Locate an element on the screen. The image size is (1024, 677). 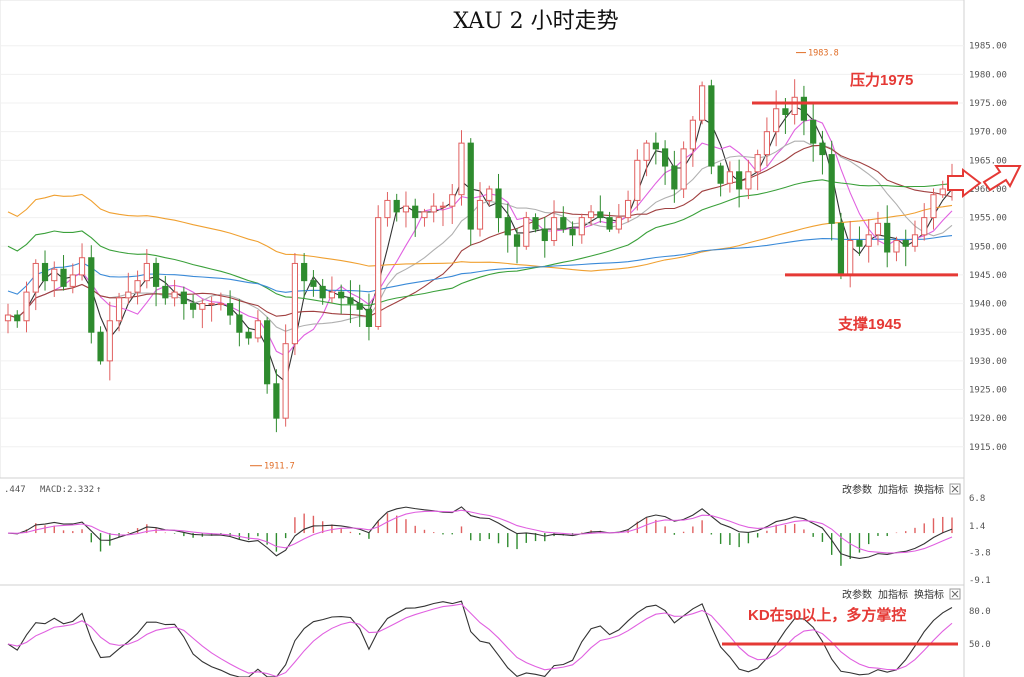
price-tick-label: 1940.00 is located at coordinates (988, 305).